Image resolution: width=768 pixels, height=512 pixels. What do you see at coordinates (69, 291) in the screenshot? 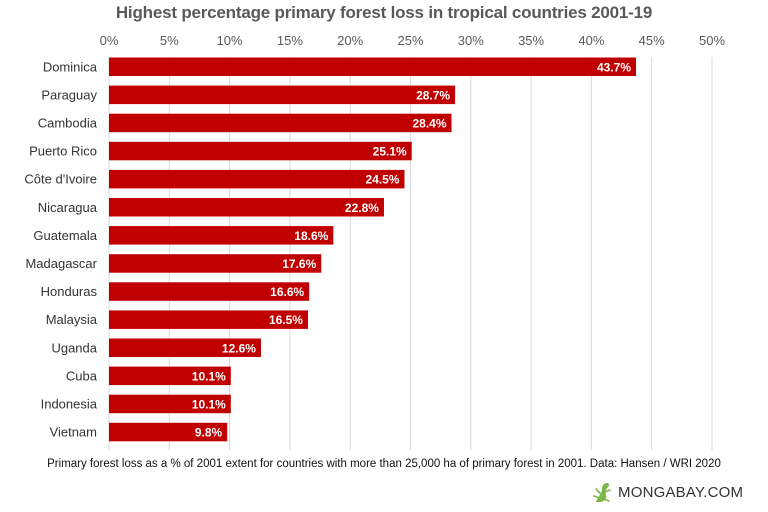
I see `category-label: Honduras` at bounding box center [69, 291].